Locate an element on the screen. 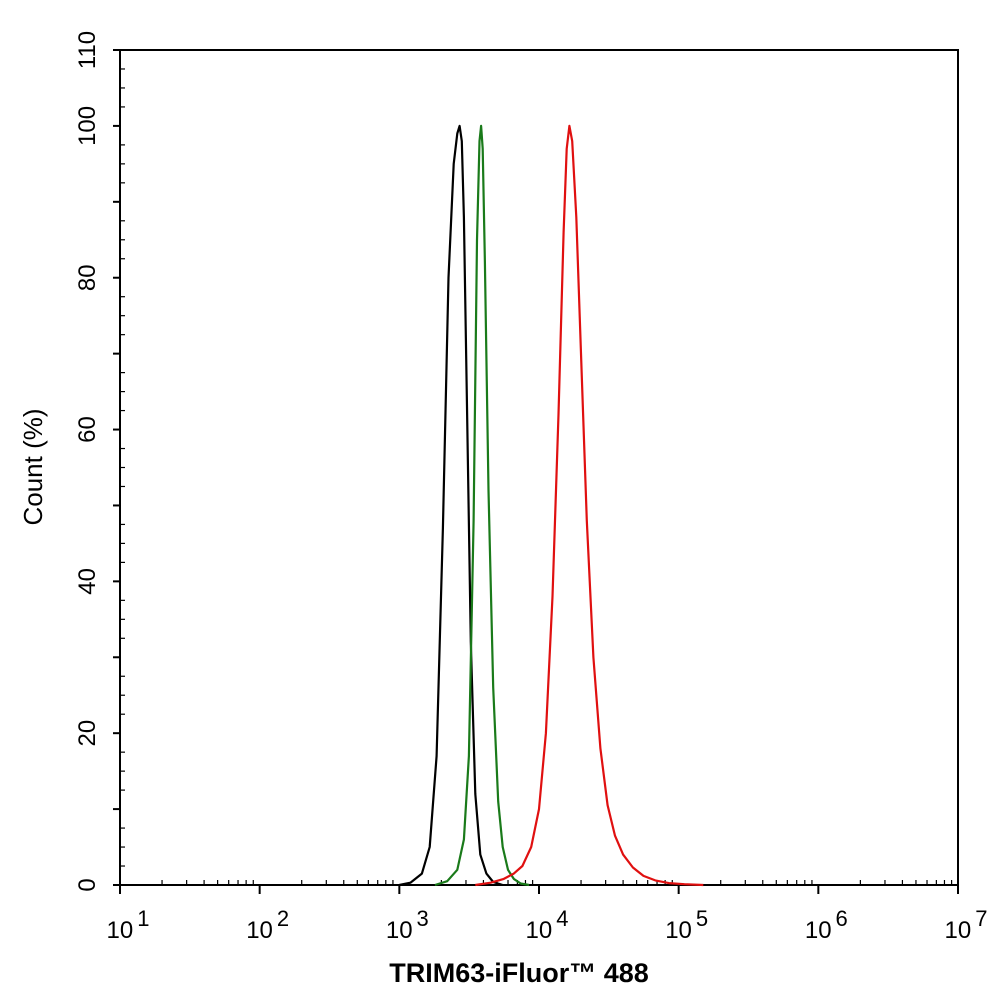  x-tick-label: 10 4 is located at coordinates (547, 925).